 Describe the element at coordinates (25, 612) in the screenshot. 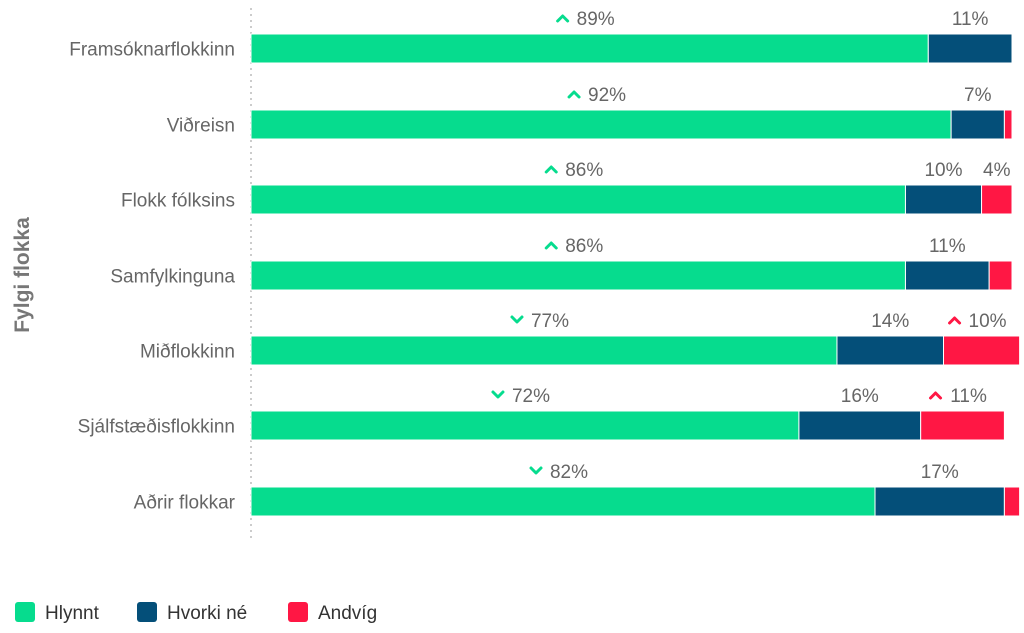

I see `legend-swatch-hlynnt` at that location.